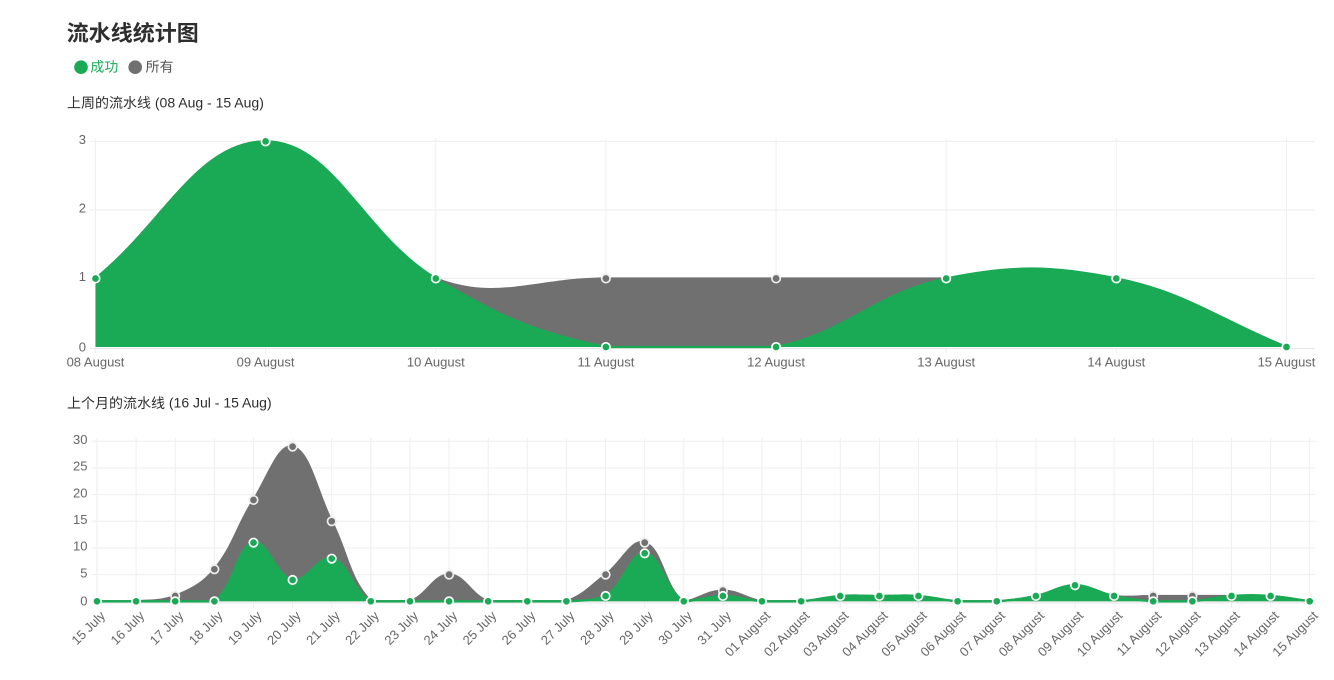  Describe the element at coordinates (519, 628) in the screenshot. I see `svg-text: 26 July` at that location.